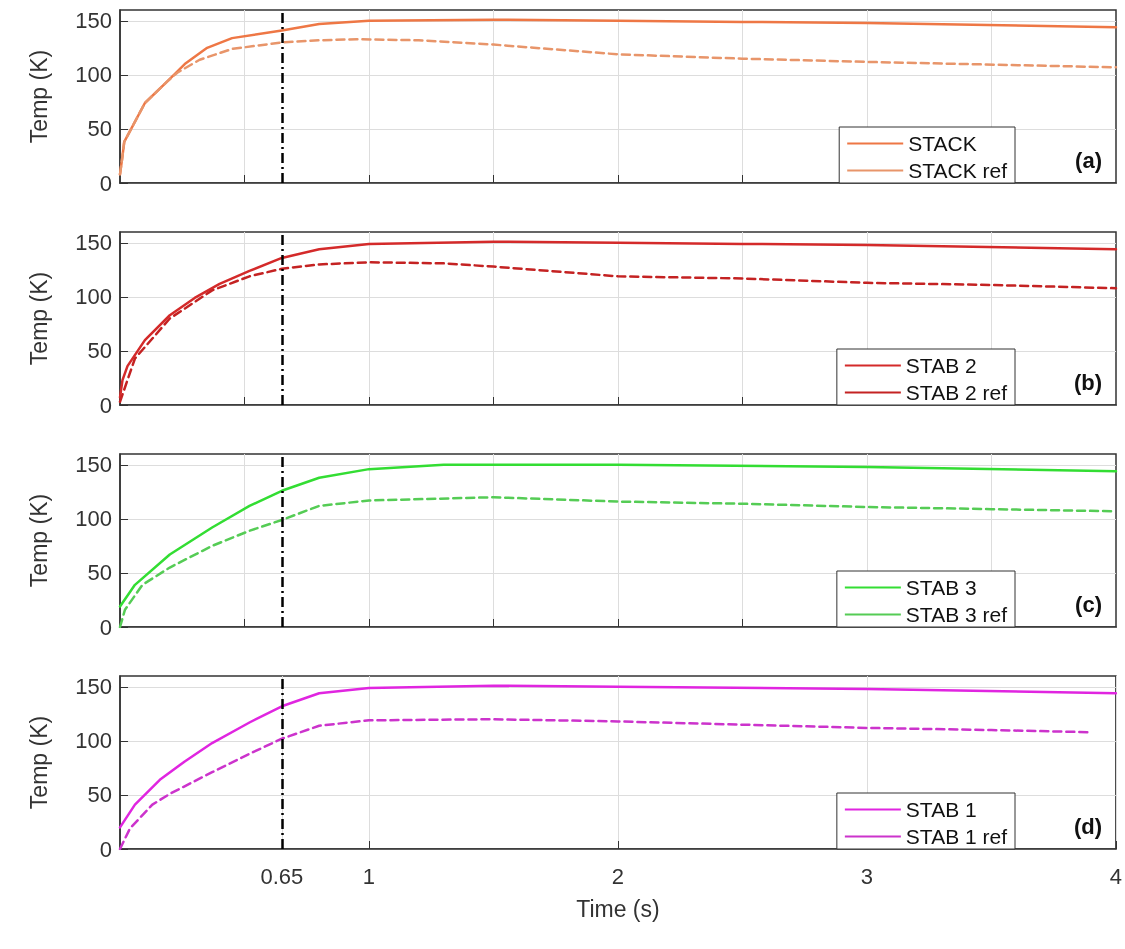 Image resolution: width=1125 pixels, height=949 pixels. Describe the element at coordinates (369, 876) in the screenshot. I see `x-tick-label: 1` at that location.